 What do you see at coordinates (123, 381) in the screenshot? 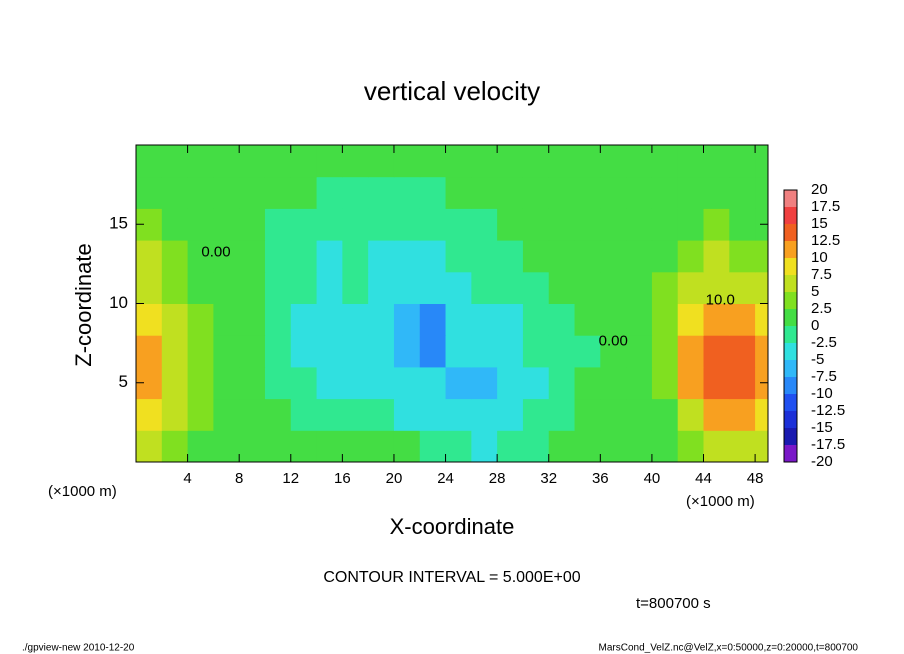
I see `y-tick-label: 5` at bounding box center [123, 381].